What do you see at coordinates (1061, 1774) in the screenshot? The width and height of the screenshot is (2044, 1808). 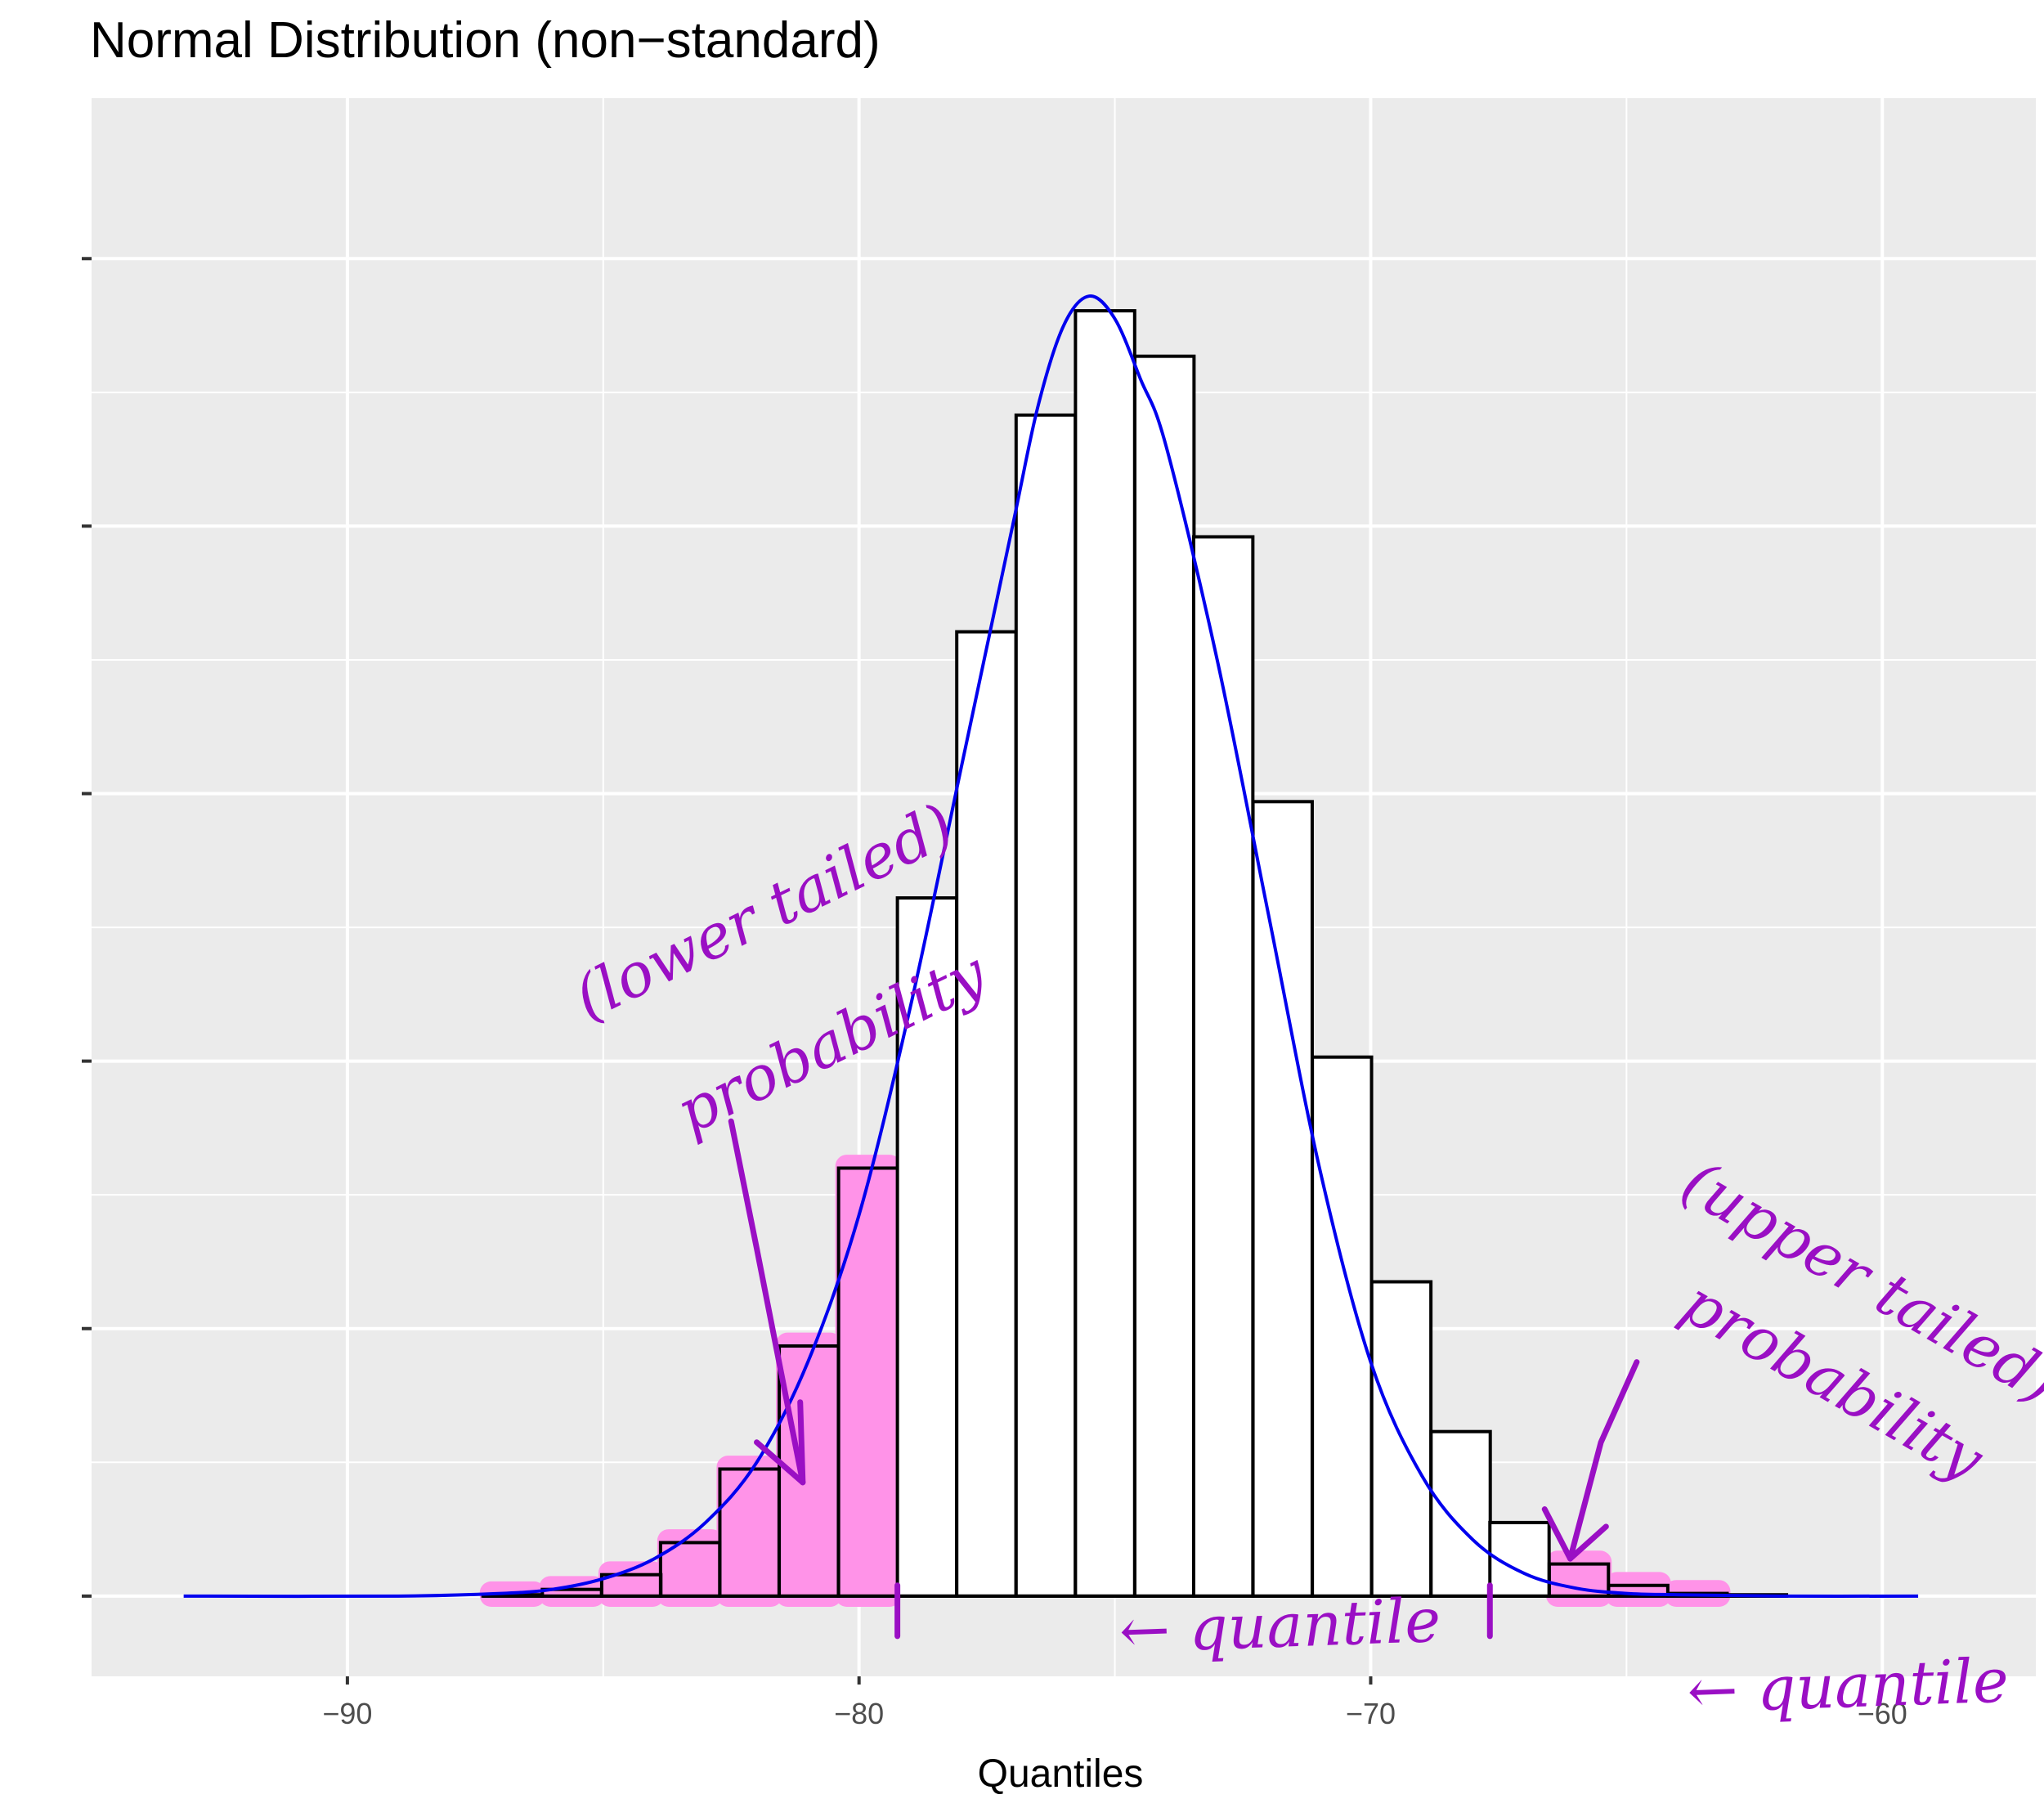 I see `x-axis-title: Quantiles` at bounding box center [1061, 1774].